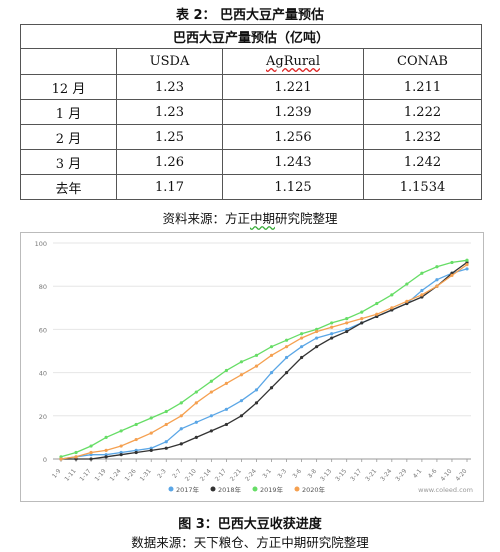 This screenshot has width=500, height=552. Describe the element at coordinates (250, 524) in the screenshot. I see `figure-caption: 图 3：巴西大豆收获进度` at that location.